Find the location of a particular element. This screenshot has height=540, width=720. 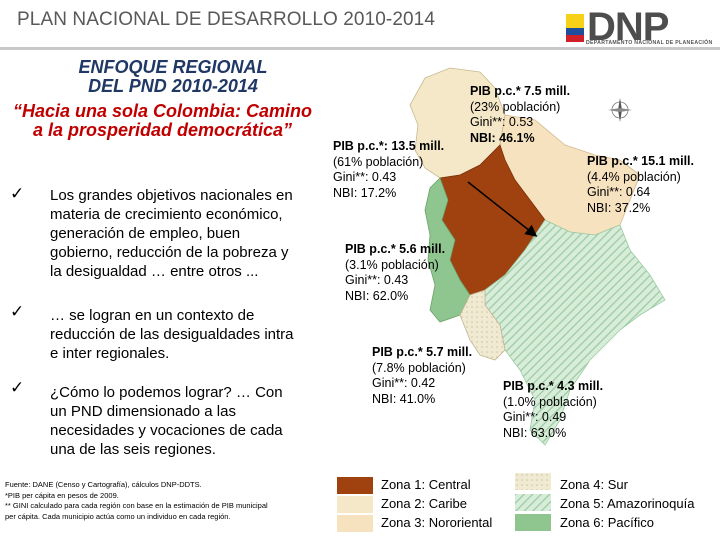

compass-icon is located at coordinates (620, 110).